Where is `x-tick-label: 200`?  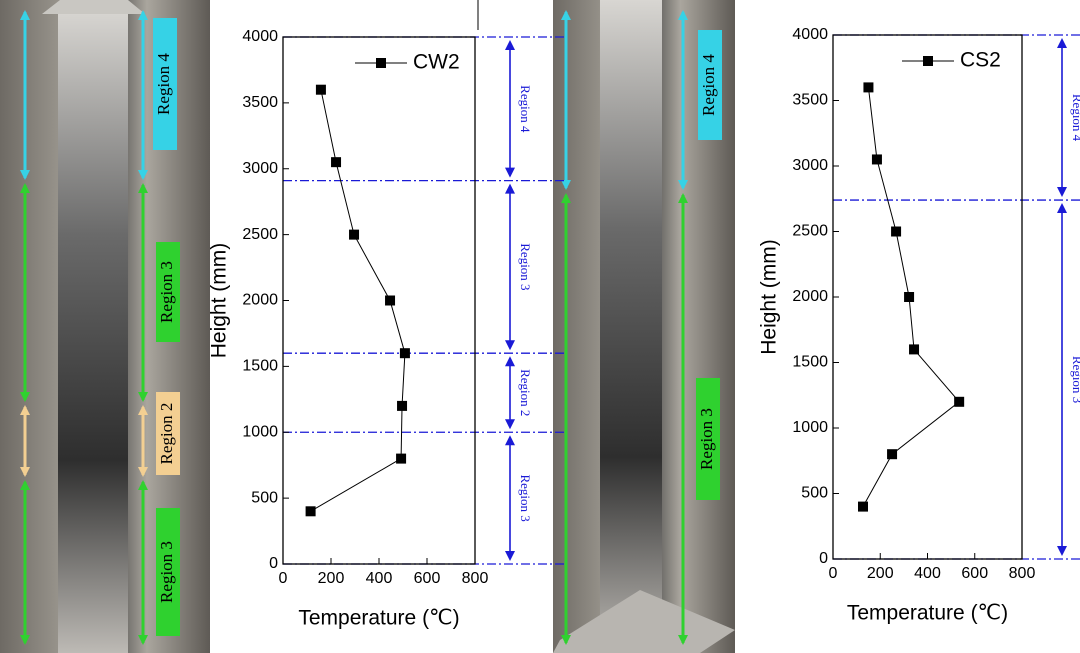
x-tick-label: 200 is located at coordinates (880, 573).